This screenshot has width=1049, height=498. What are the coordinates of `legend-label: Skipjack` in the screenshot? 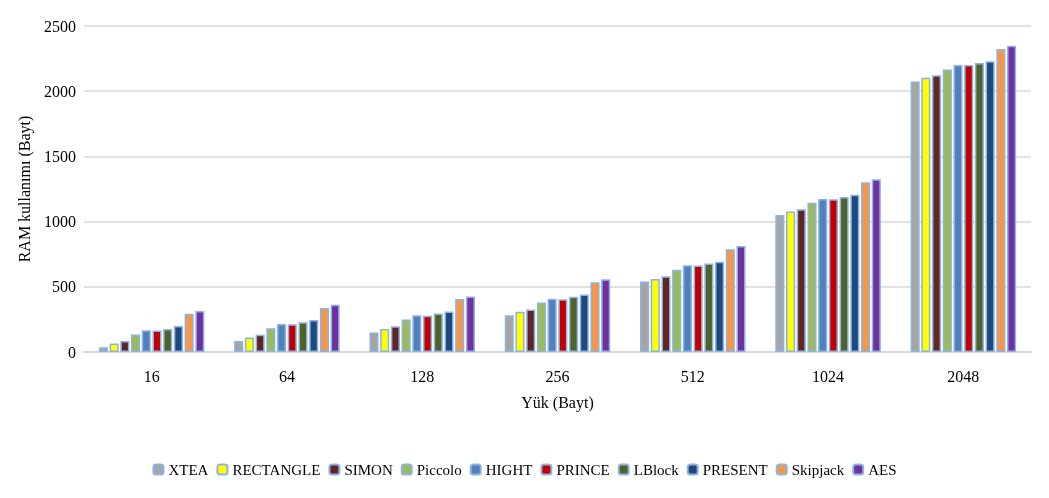 It's located at (818, 469).